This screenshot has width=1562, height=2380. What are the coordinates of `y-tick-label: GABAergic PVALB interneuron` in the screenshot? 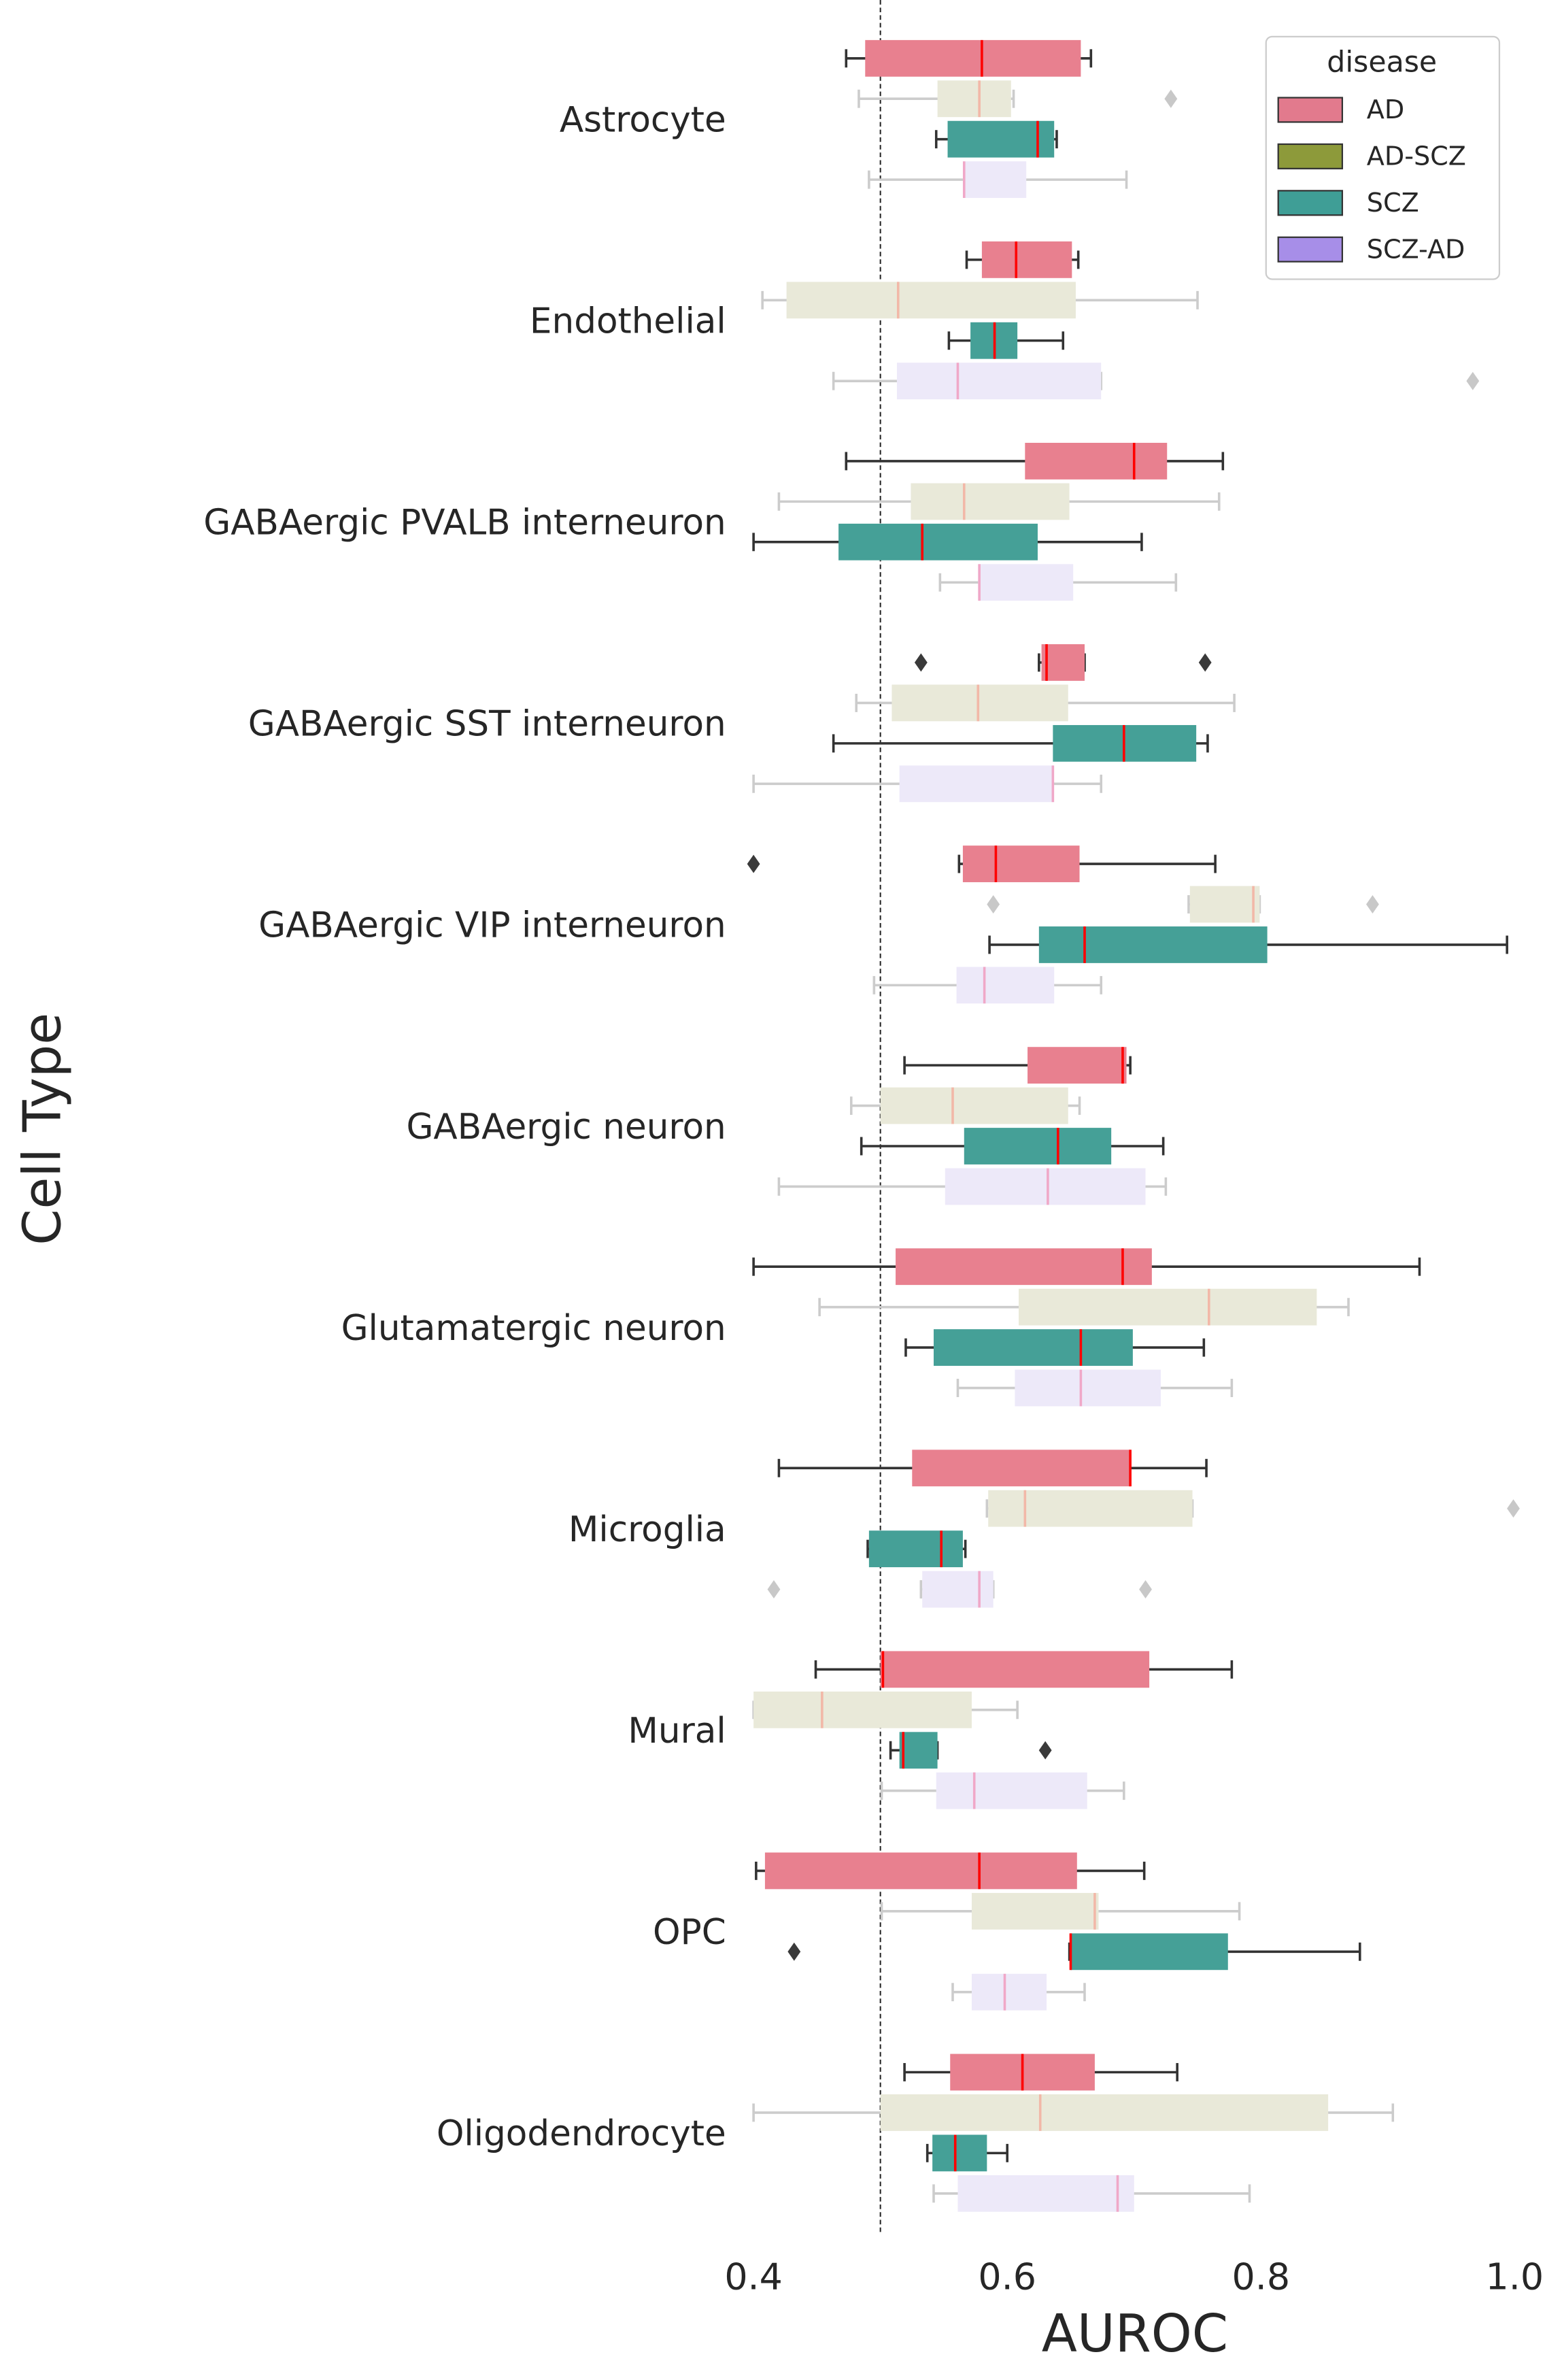 It's located at (464, 523).